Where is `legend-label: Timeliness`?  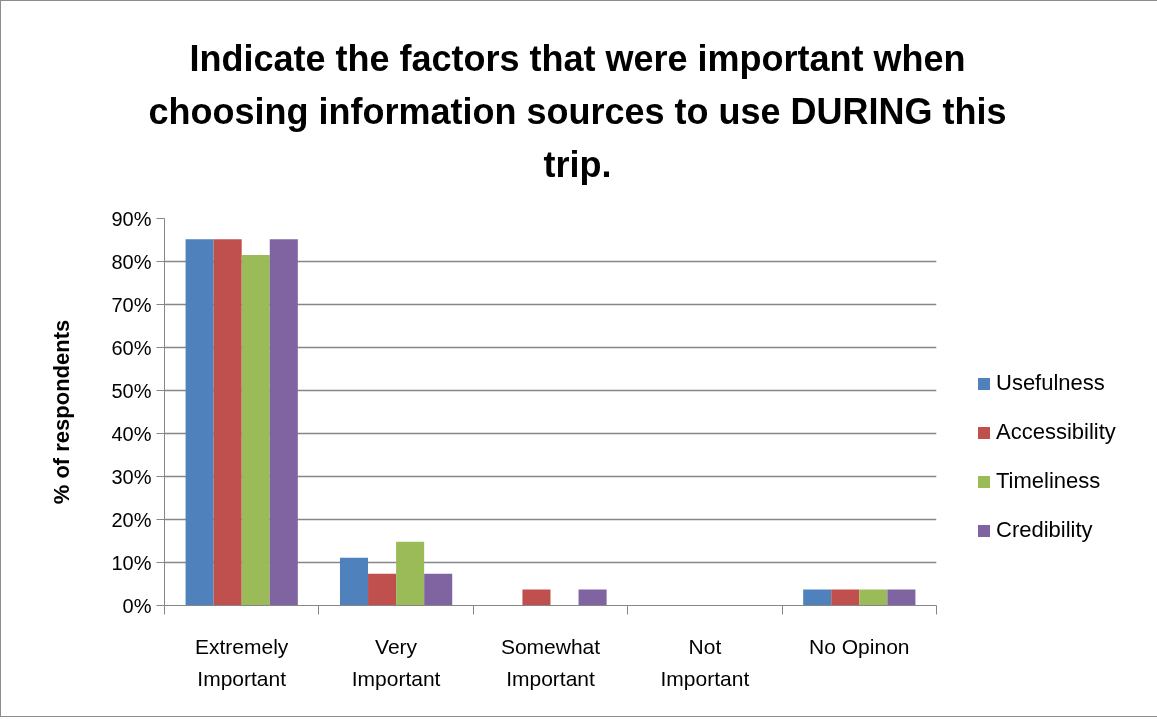 legend-label: Timeliness is located at coordinates (1048, 481).